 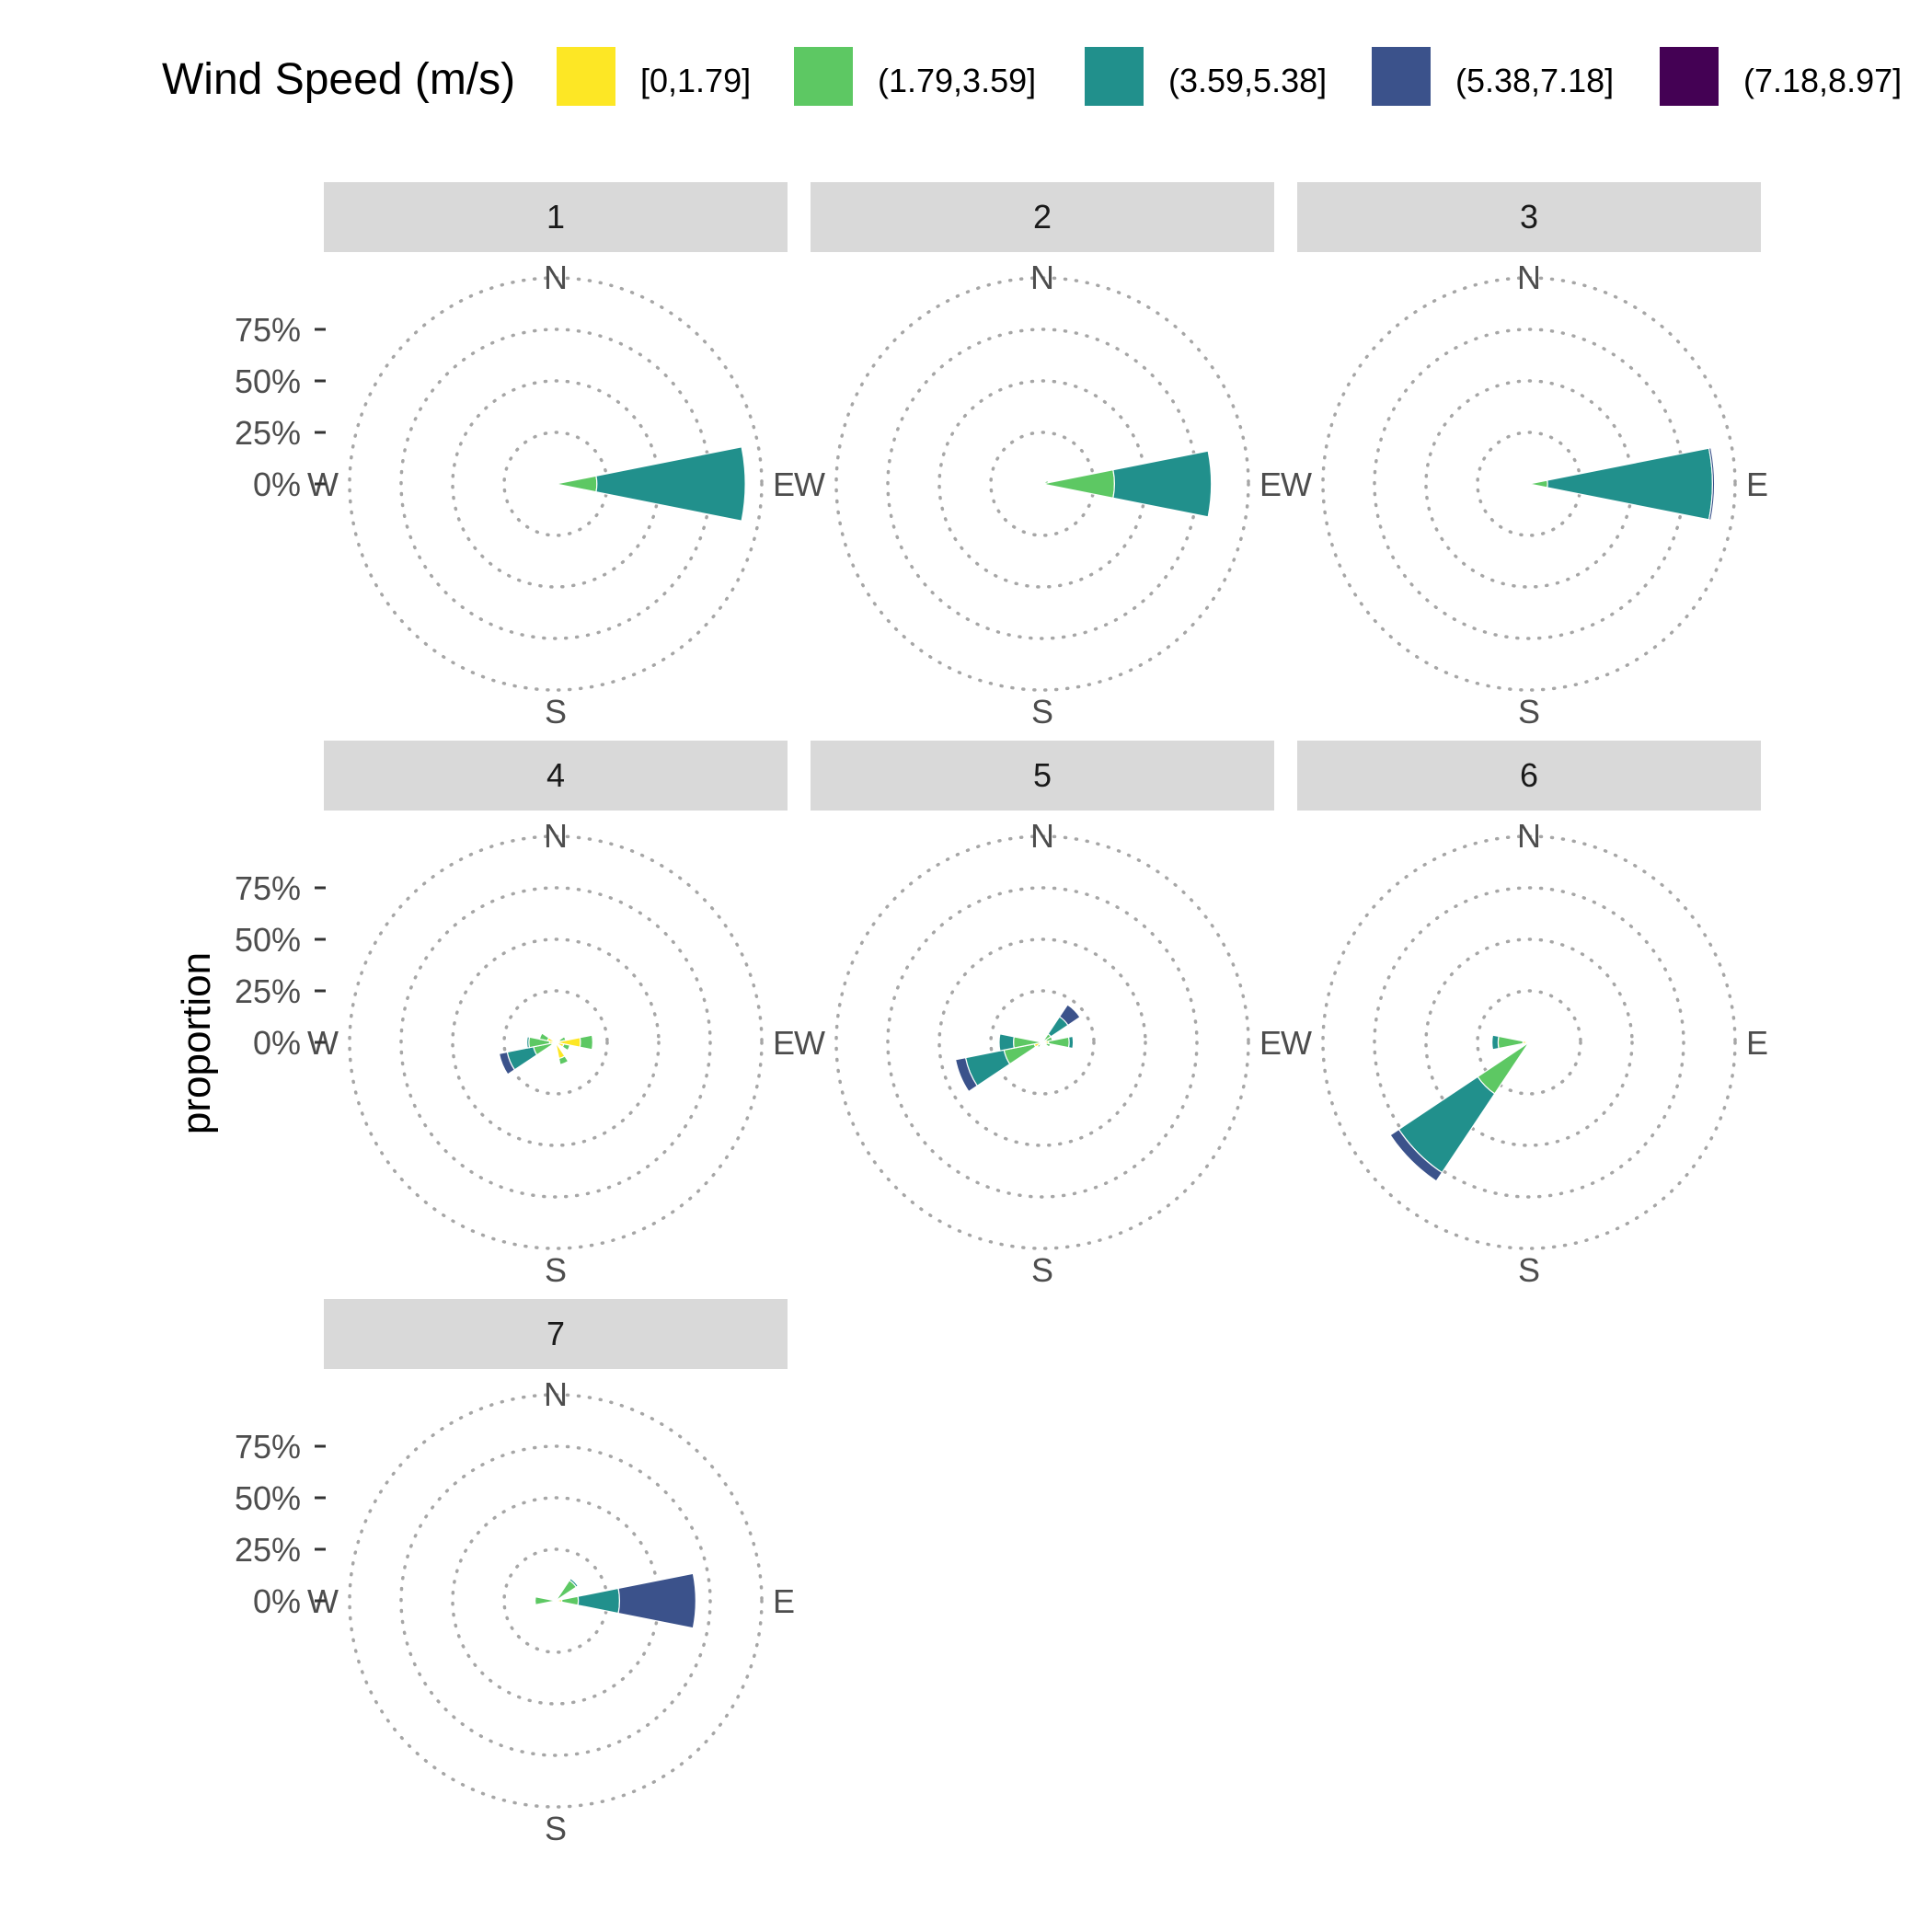 I want to click on panel-3: 3 N E S W, so click(x=1524, y=456).